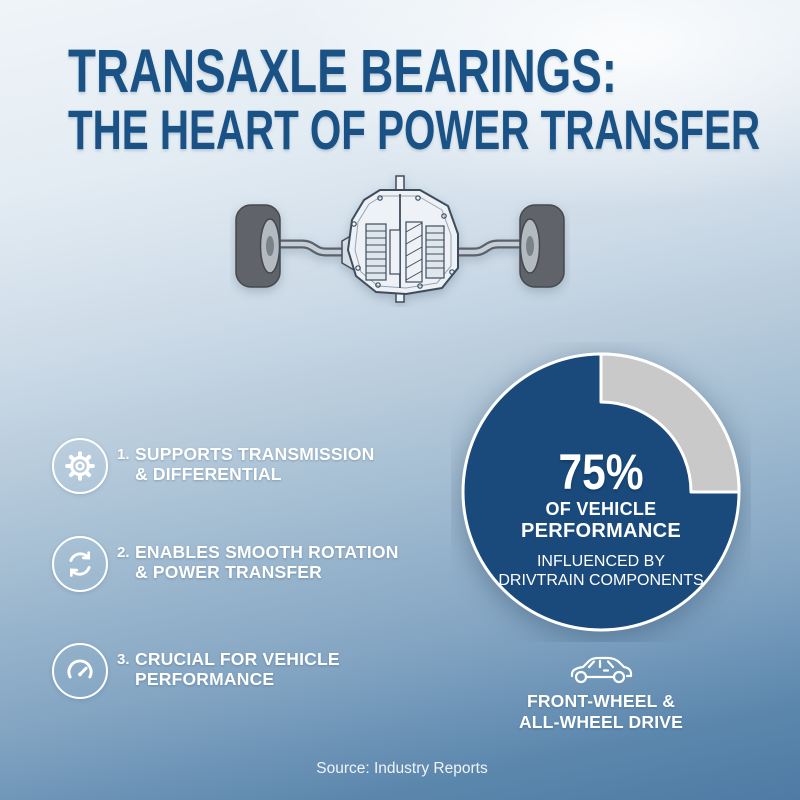 The image size is (800, 800). I want to click on donut-gray-slice, so click(670, 423).